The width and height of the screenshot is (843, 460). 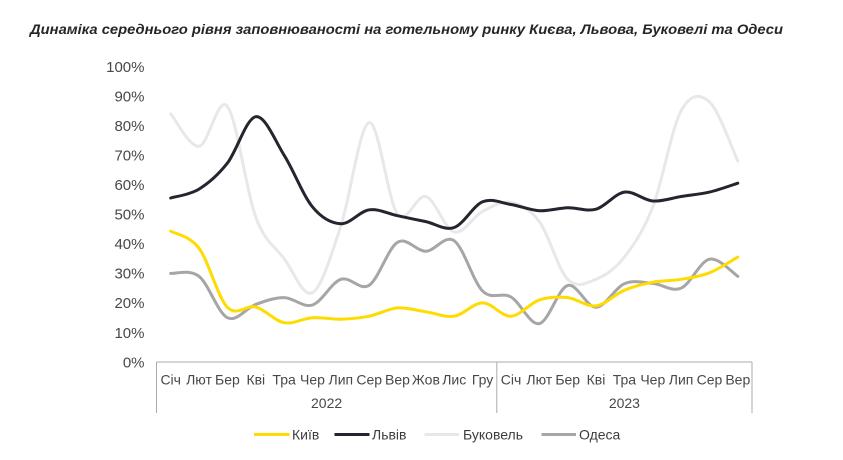 What do you see at coordinates (129, 185) in the screenshot?
I see `svg-text: 60%` at bounding box center [129, 185].